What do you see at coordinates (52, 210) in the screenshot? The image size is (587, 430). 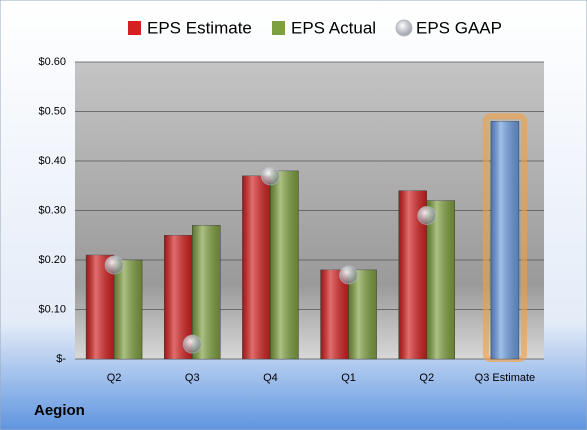 I see `y-tick-label: $0.30` at bounding box center [52, 210].